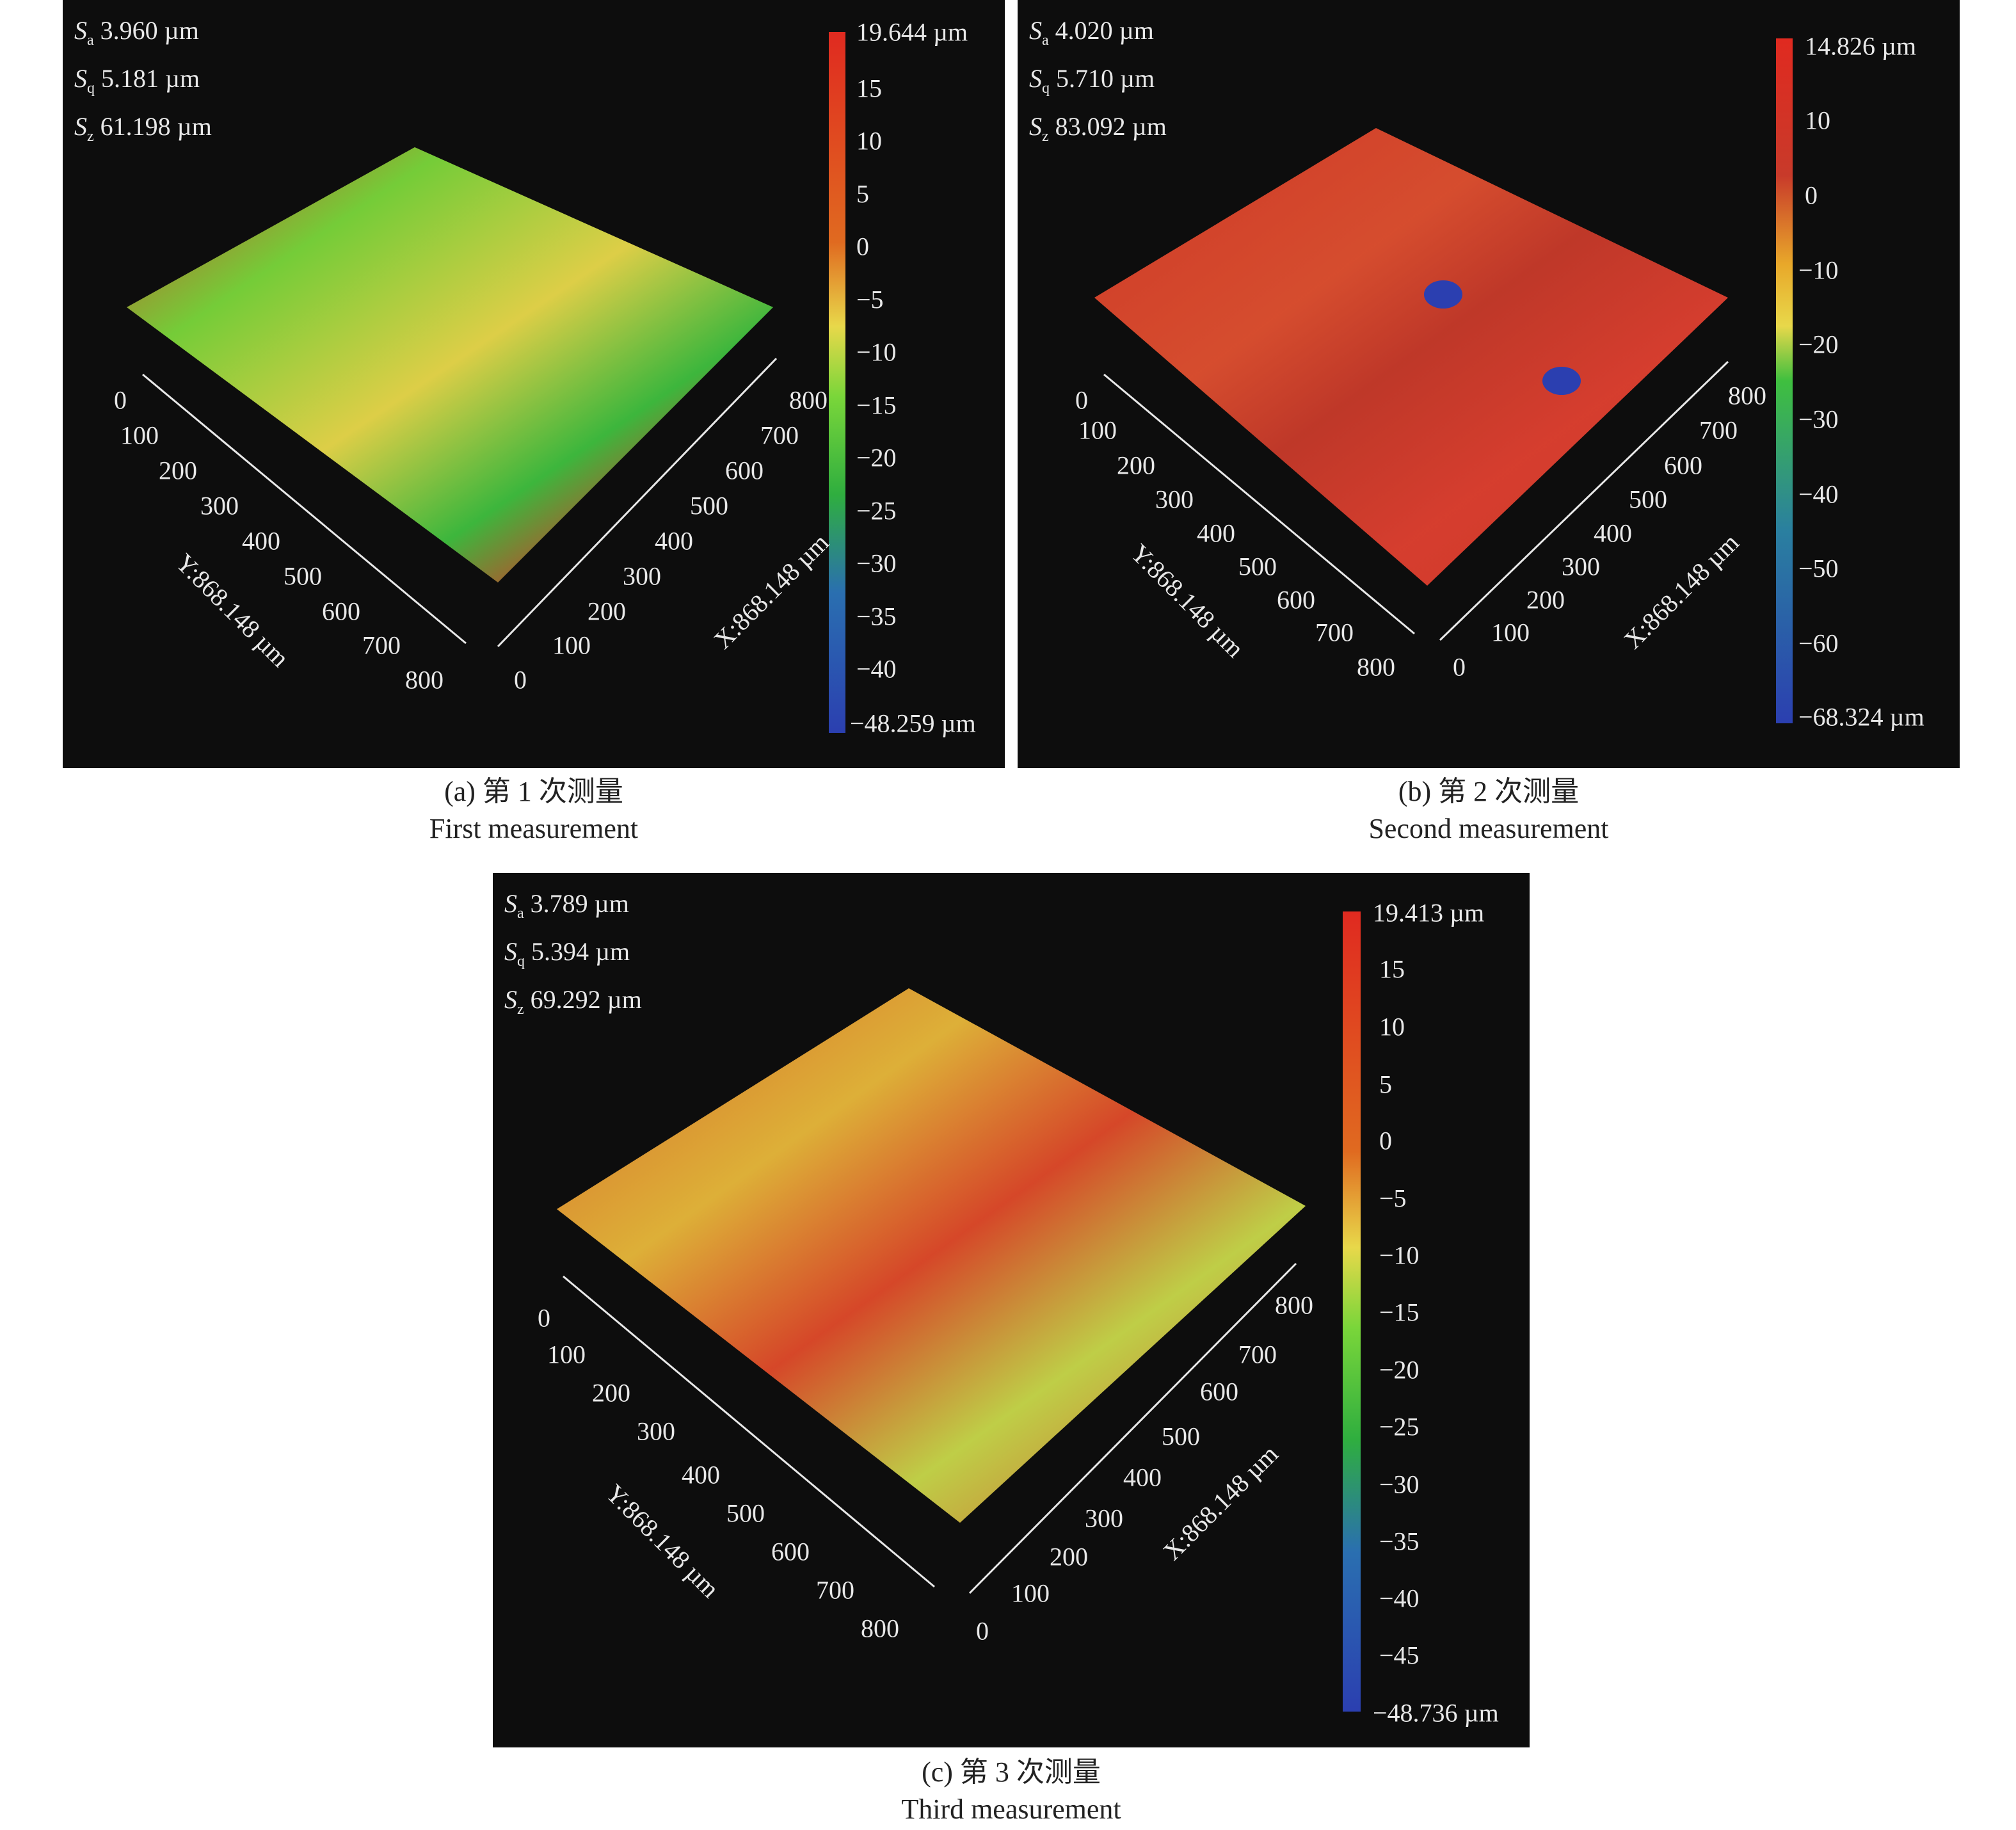  What do you see at coordinates (534, 810) in the screenshot?
I see `caption-a: (a) 第 1 次测量 First measurement` at bounding box center [534, 810].